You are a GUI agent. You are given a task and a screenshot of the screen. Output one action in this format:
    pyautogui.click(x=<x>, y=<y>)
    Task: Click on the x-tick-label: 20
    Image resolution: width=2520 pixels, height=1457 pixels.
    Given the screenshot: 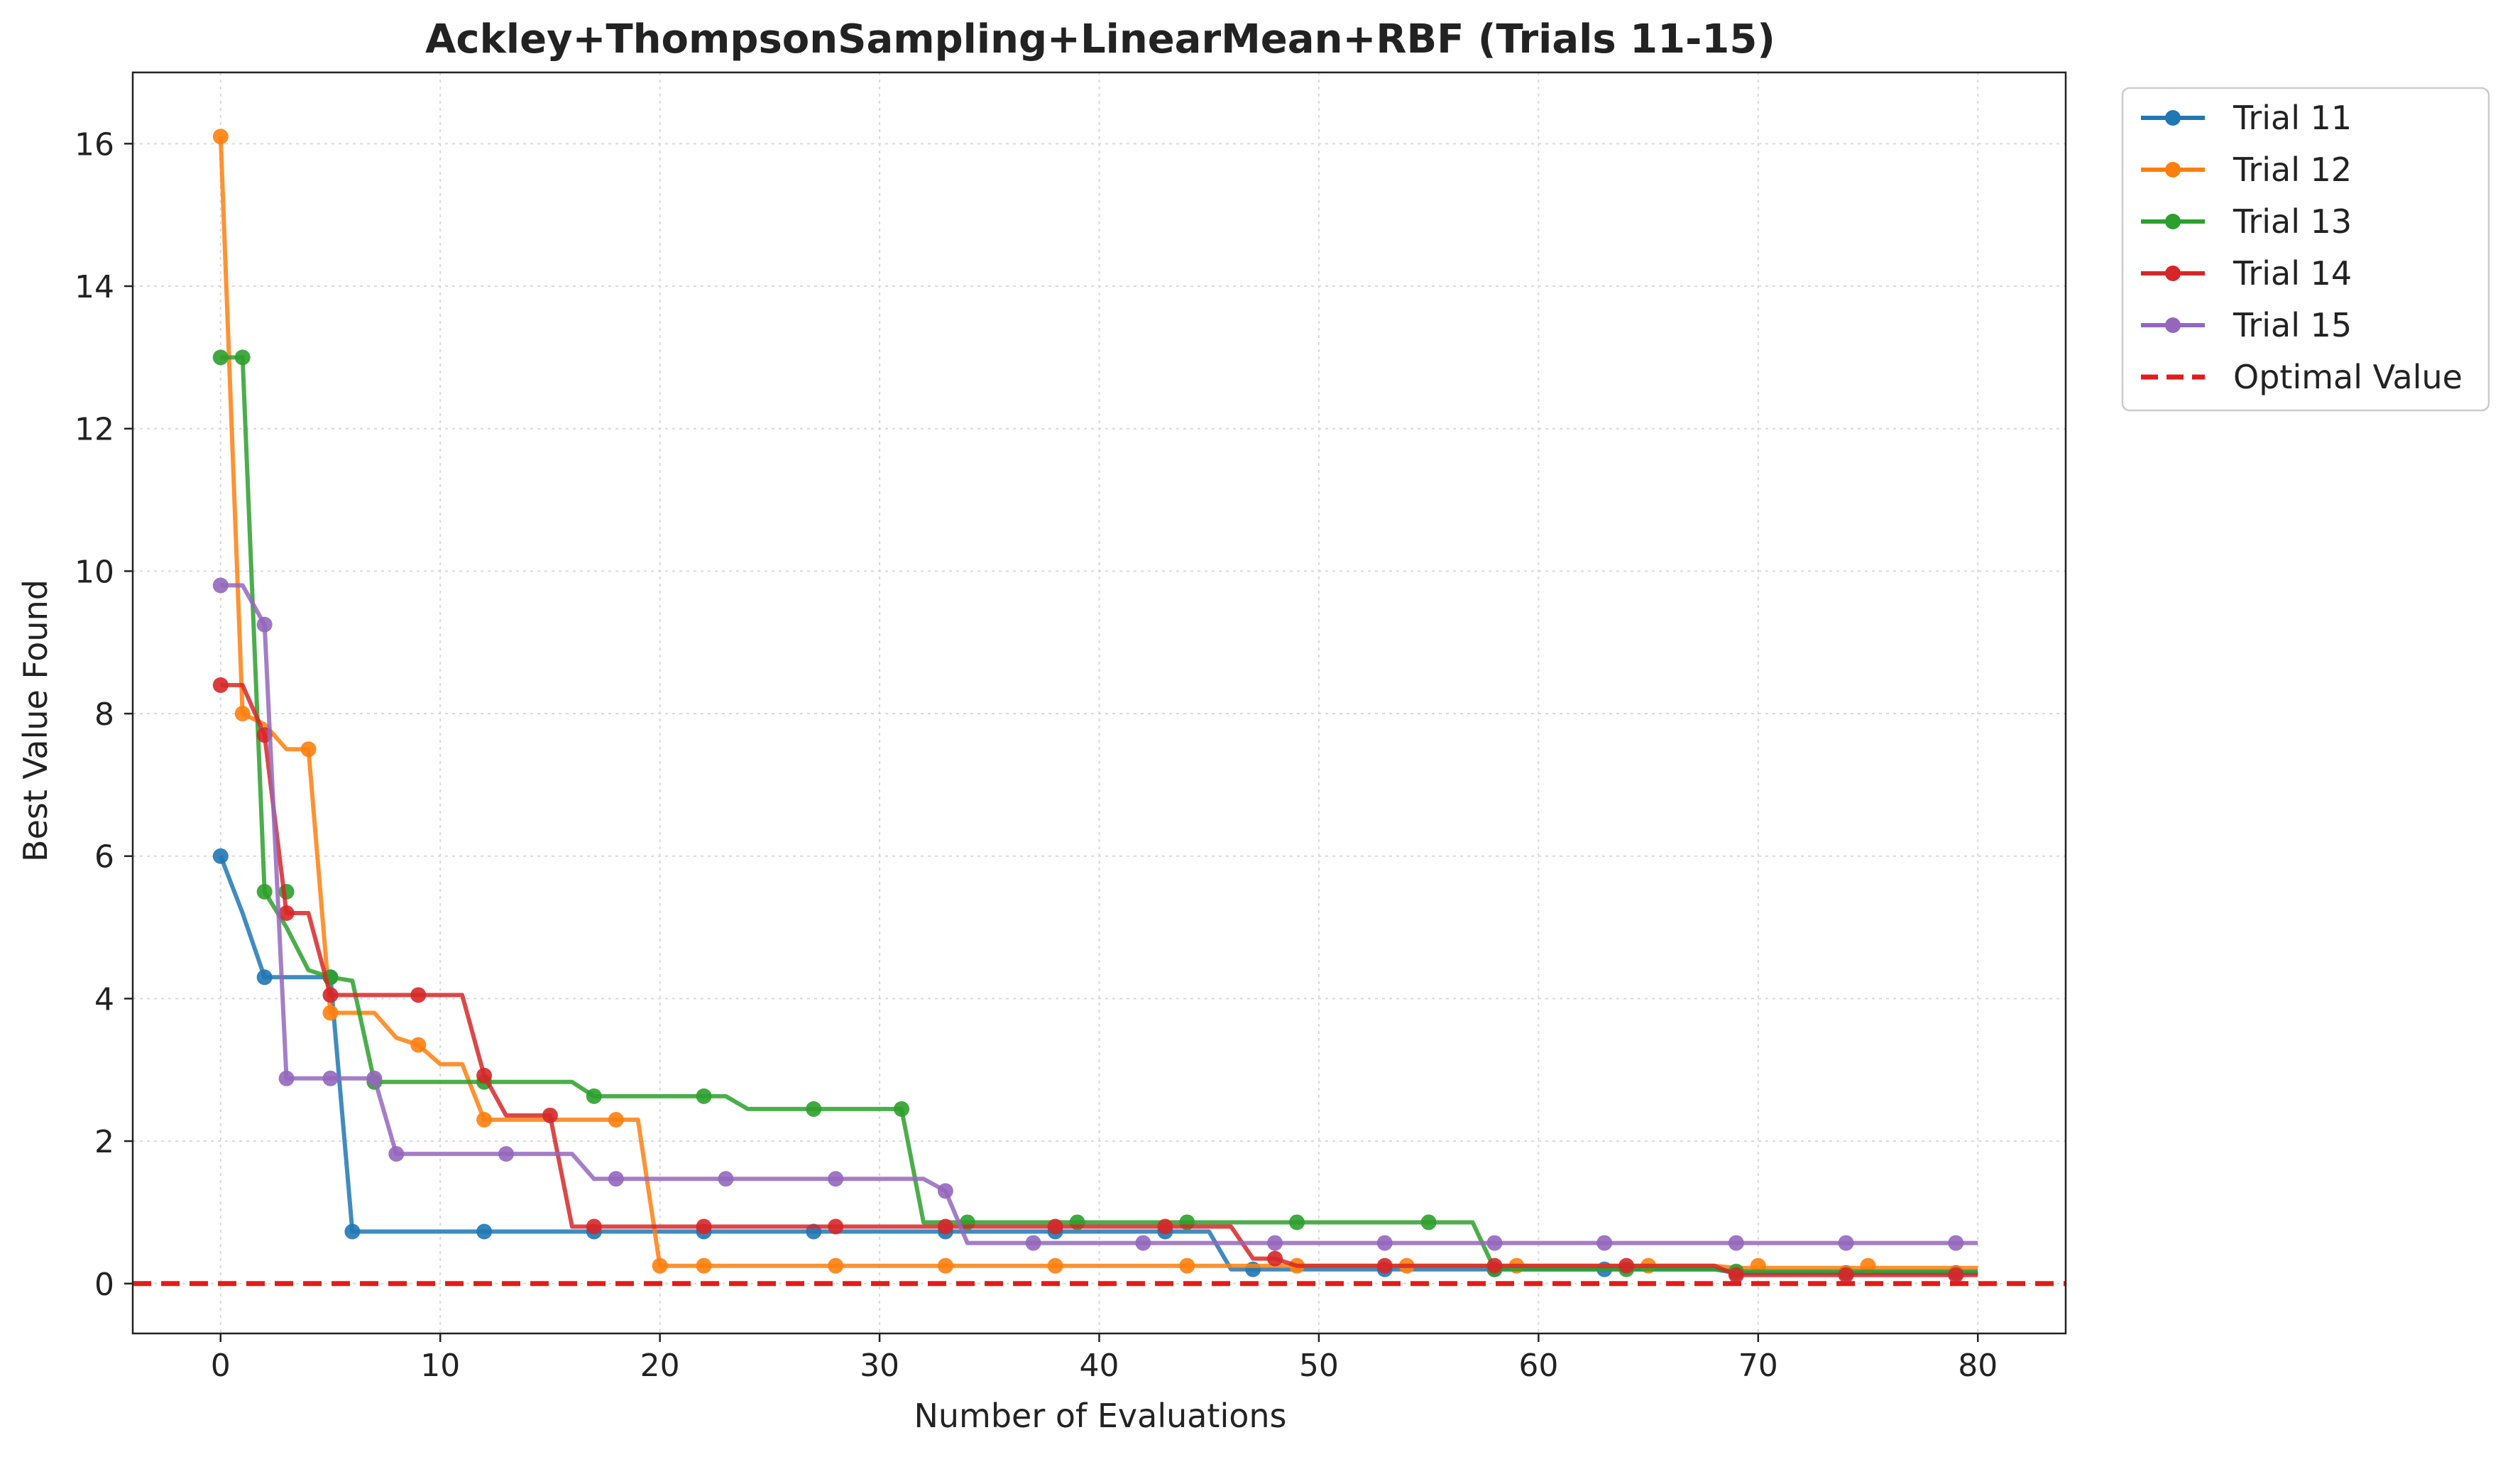 What is the action you would take?
    pyautogui.click(x=660, y=1366)
    